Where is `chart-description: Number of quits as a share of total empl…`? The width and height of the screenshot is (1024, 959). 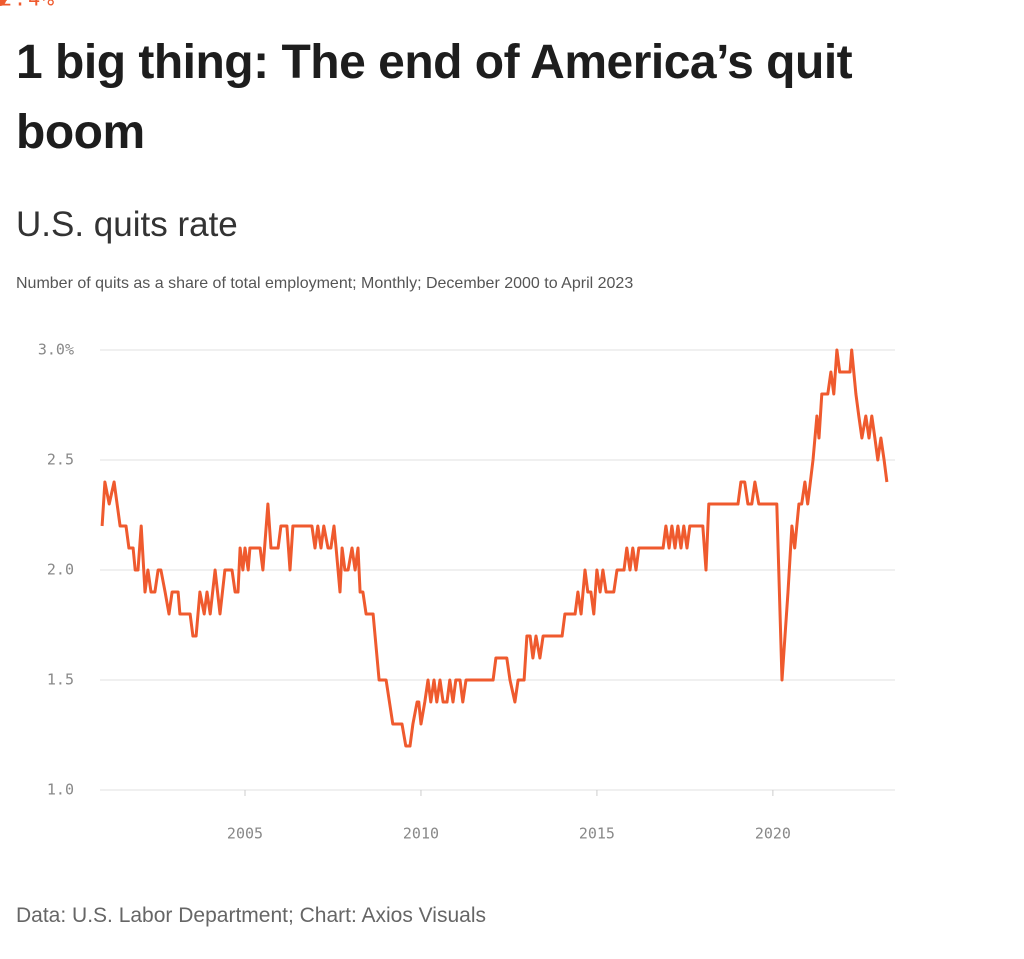
chart-description: Number of quits as a share of total empl… is located at coordinates (325, 283).